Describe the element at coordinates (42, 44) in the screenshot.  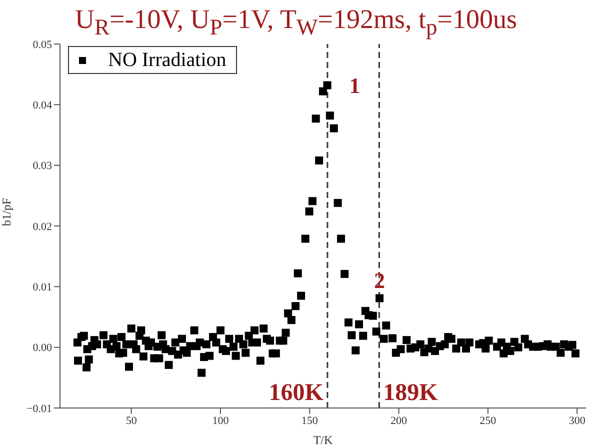
I see `y-tick-label: 0.05` at that location.